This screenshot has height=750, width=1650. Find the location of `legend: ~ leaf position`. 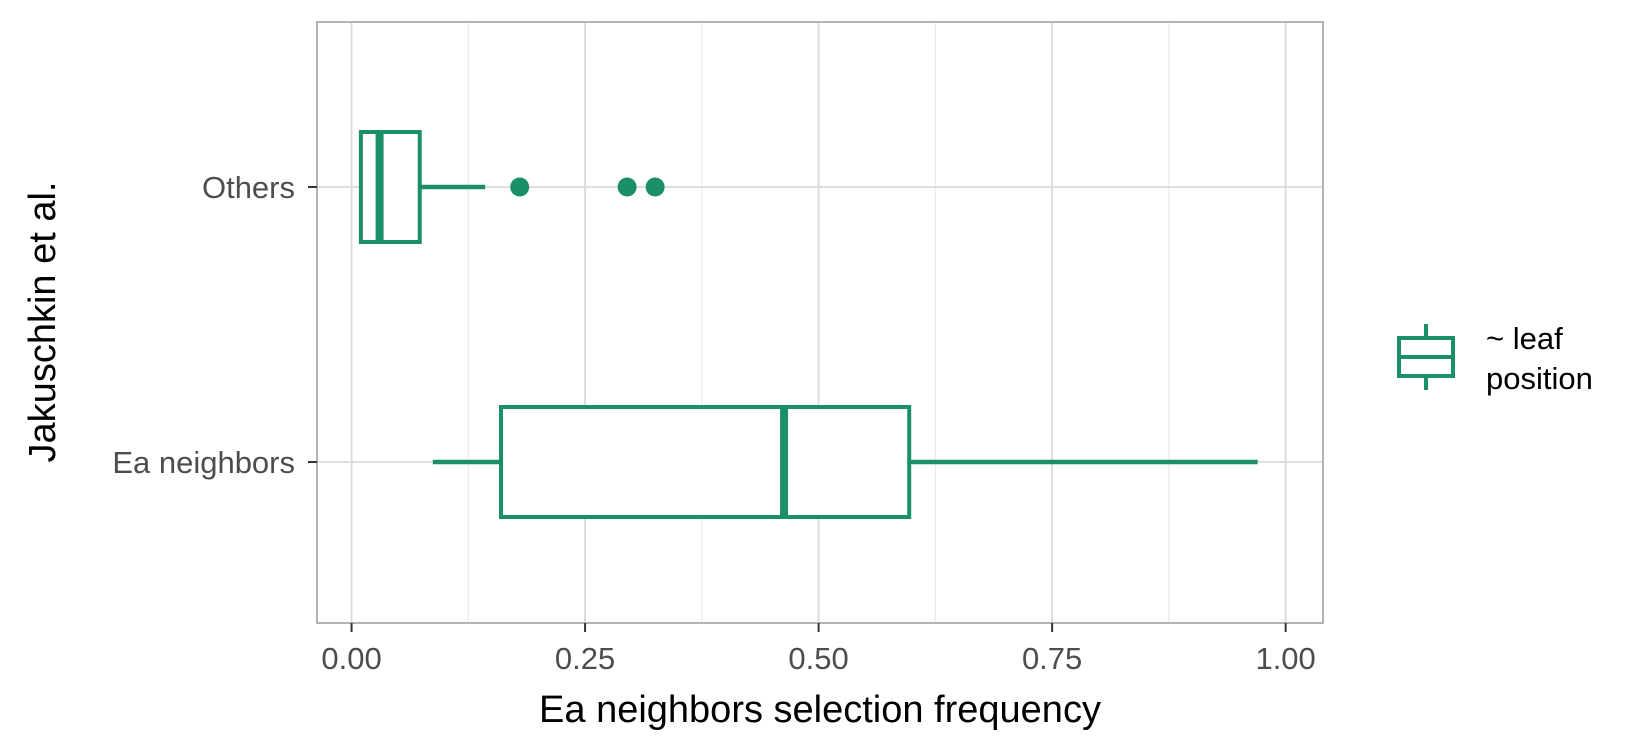

legend: ~ leaf position is located at coordinates (1495, 358).